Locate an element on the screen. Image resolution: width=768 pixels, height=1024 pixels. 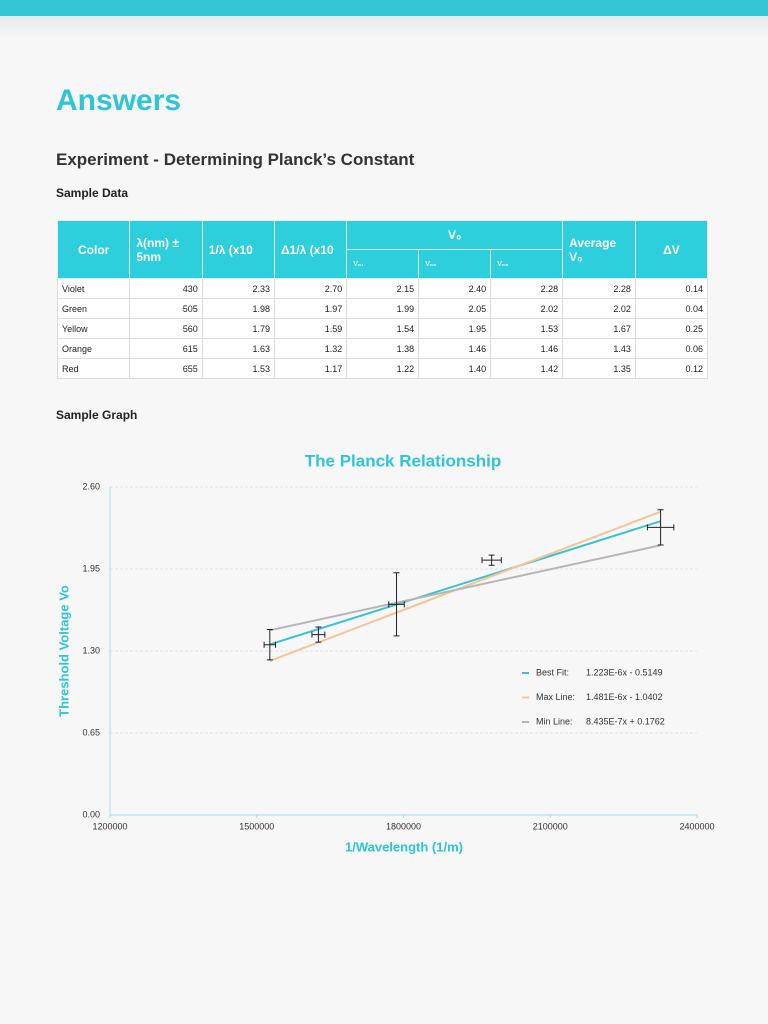
y-tick-label: 0.65 is located at coordinates (91, 732).